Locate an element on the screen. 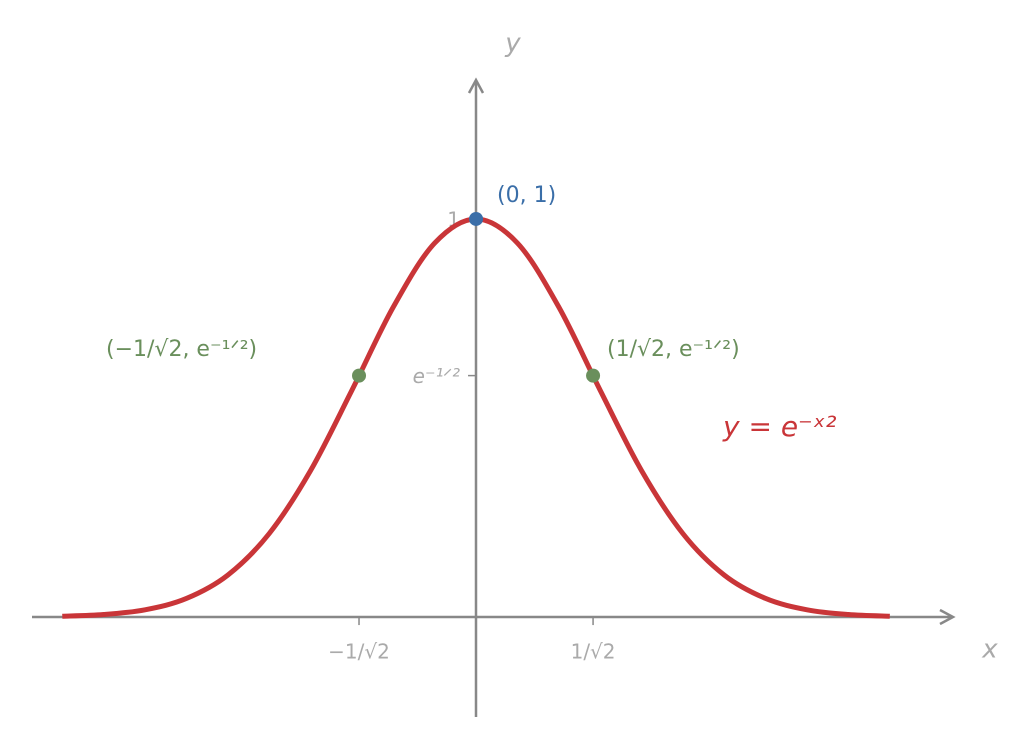  y-tick-label: e⁻¹ᐟ² is located at coordinates (436, 376).